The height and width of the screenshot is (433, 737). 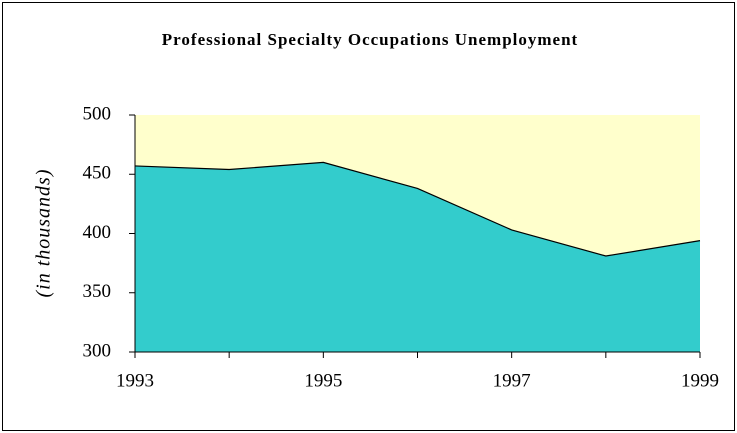 I want to click on y-tick-label: 400, so click(x=97, y=232).